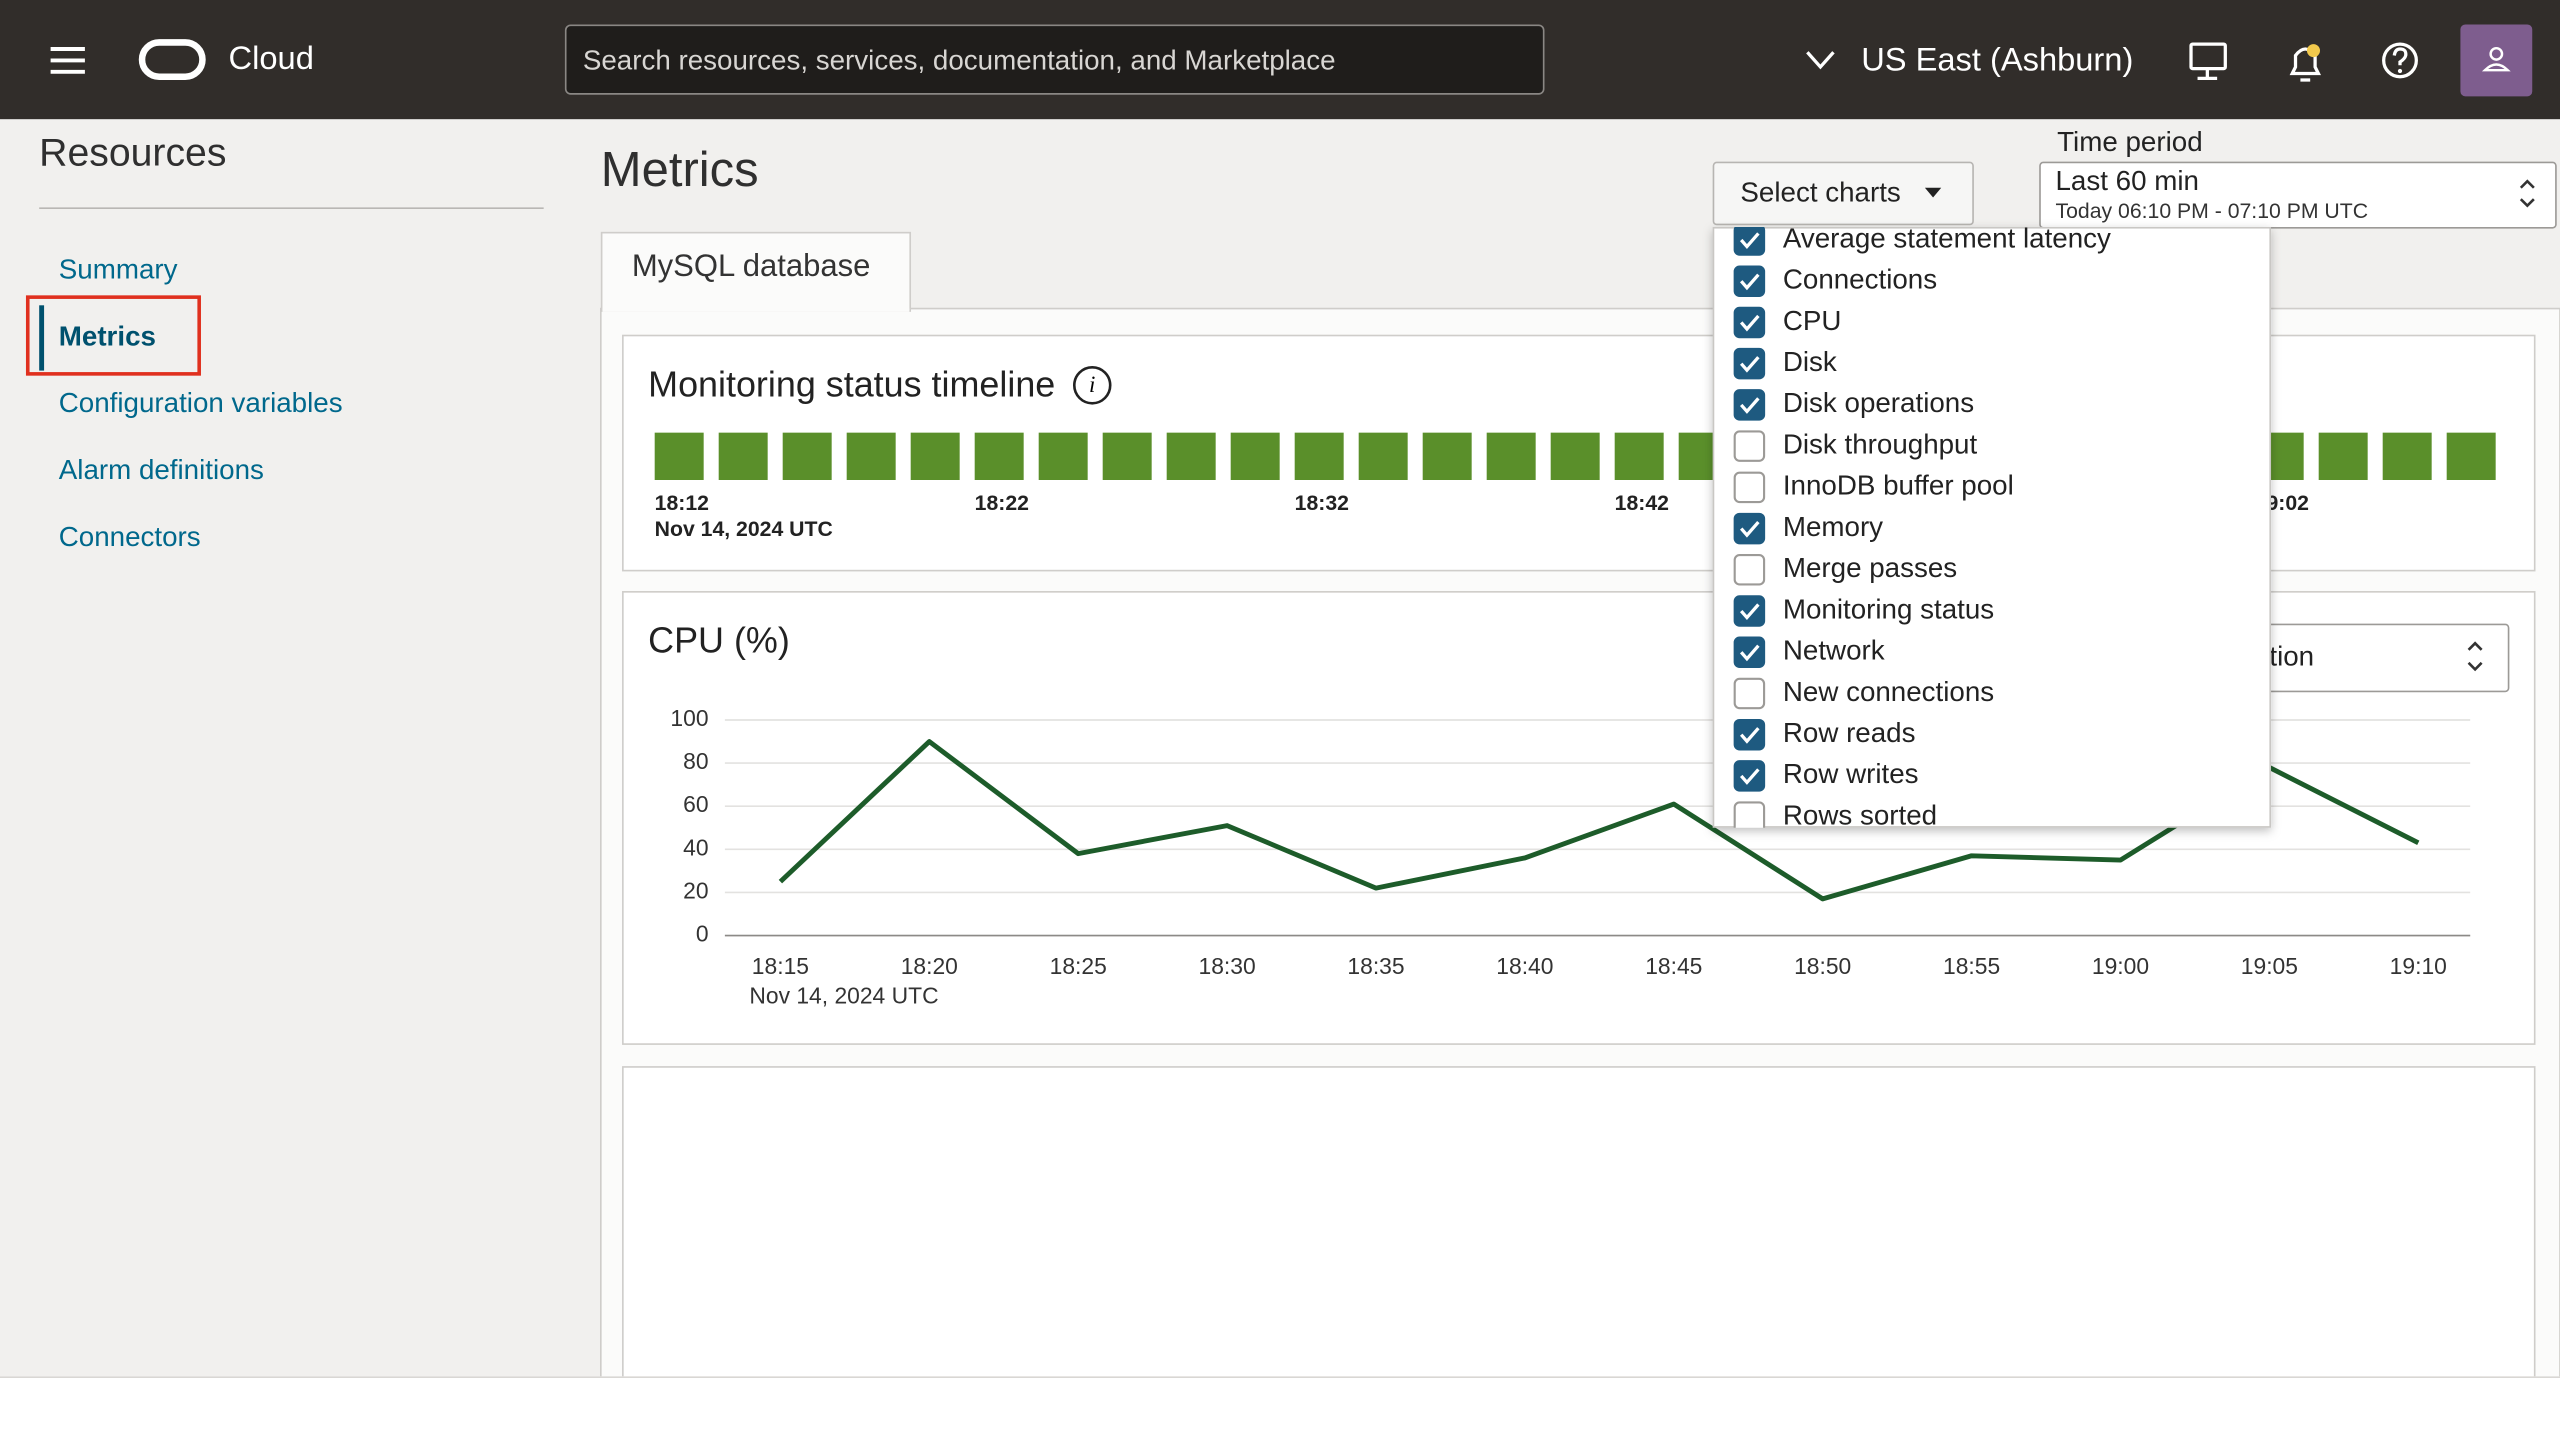  What do you see at coordinates (695, 804) in the screenshot?
I see `y-tick-label: 60` at bounding box center [695, 804].